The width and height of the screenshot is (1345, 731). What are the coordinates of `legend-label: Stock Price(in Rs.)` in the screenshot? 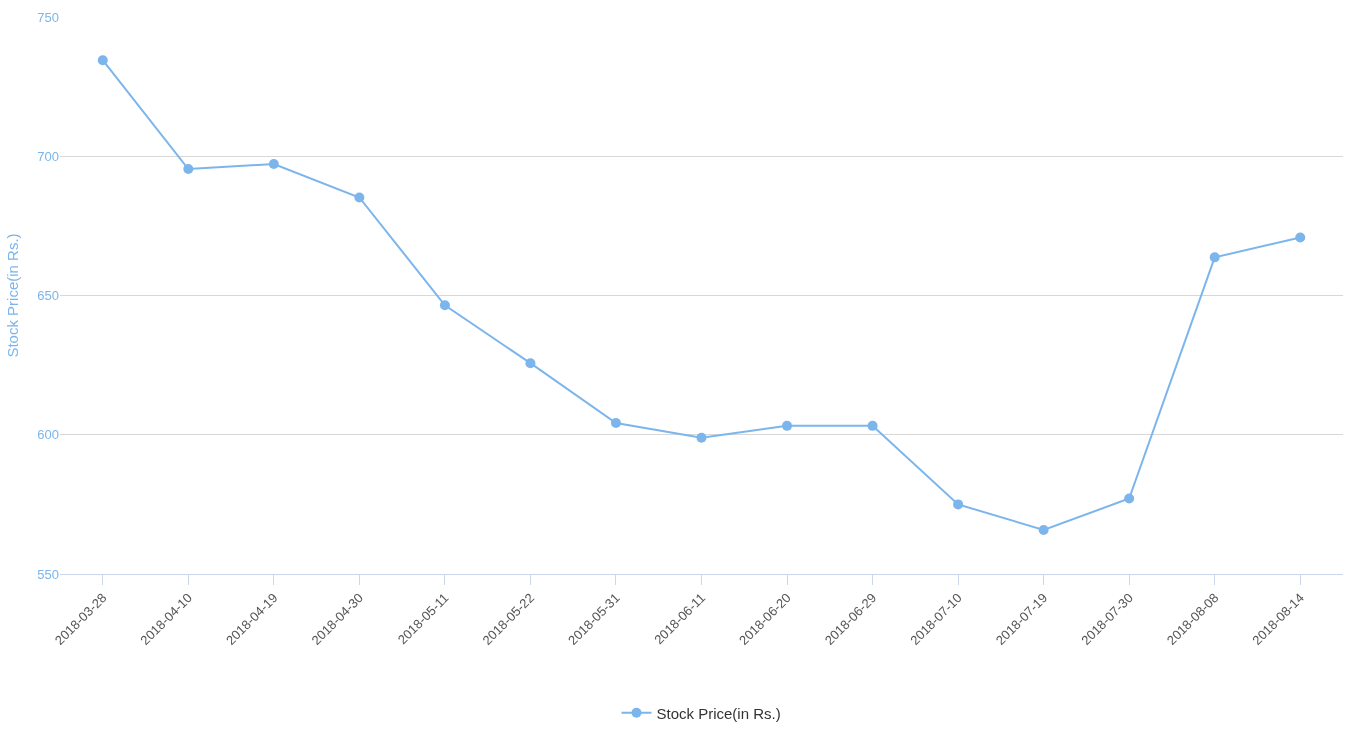 It's located at (718, 713).